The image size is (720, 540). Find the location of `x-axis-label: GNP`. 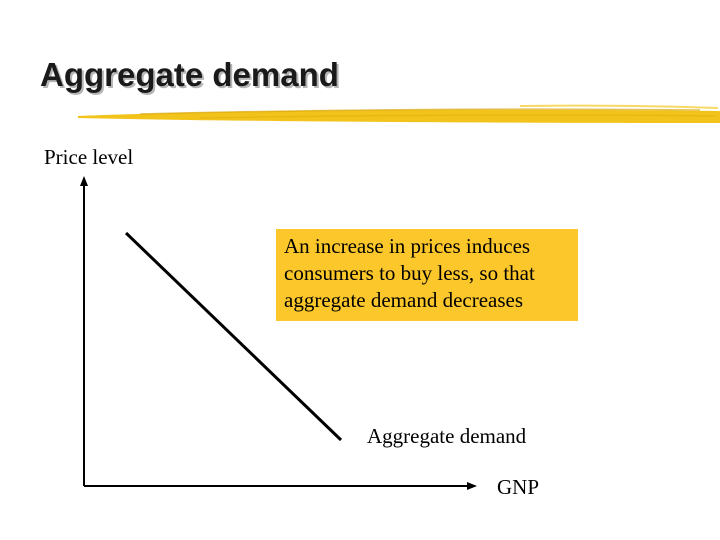

x-axis-label: GNP is located at coordinates (518, 487).